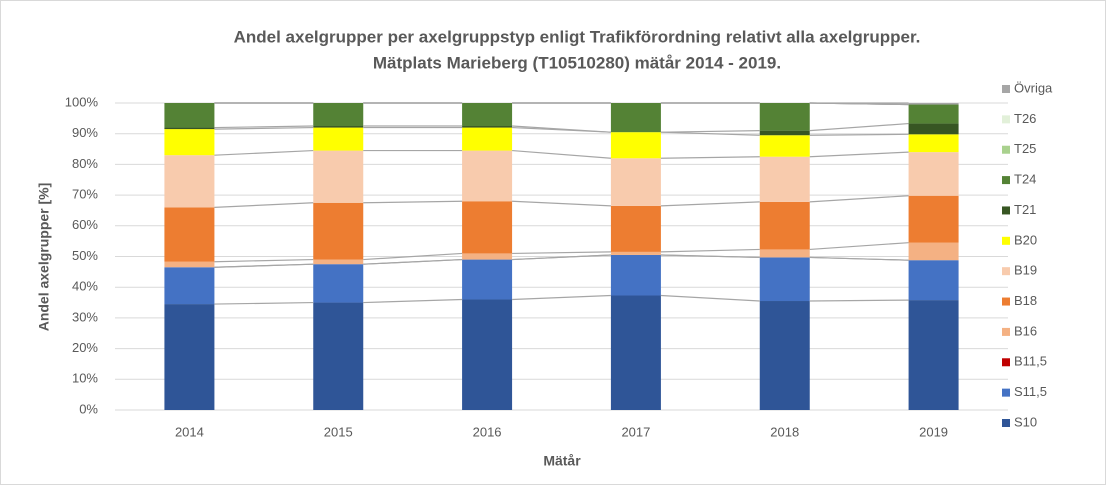  I want to click on legend-label: T24, so click(1025, 179).